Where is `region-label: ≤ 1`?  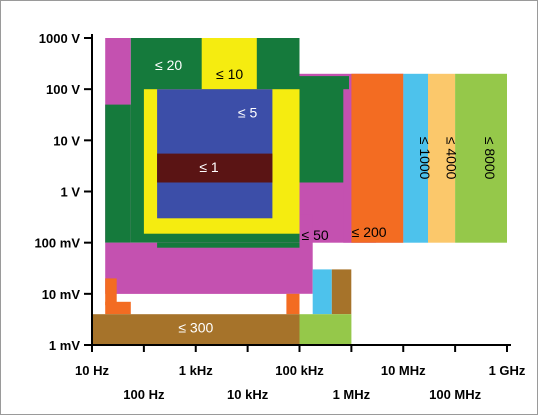
region-label: ≤ 1 is located at coordinates (209, 167).